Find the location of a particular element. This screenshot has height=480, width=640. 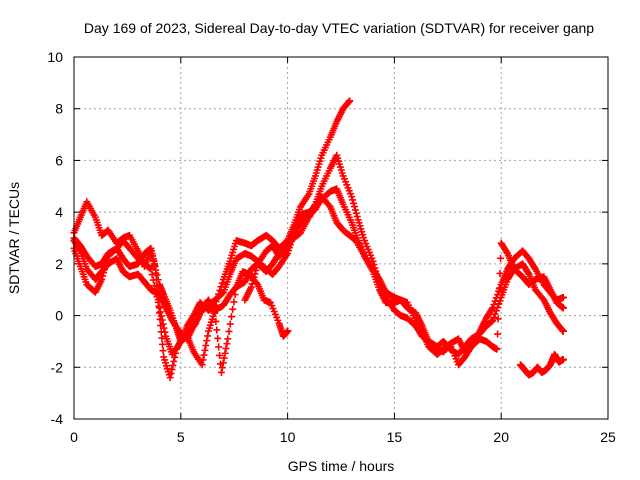

x-axis-label: GPS time / hours is located at coordinates (341, 466).